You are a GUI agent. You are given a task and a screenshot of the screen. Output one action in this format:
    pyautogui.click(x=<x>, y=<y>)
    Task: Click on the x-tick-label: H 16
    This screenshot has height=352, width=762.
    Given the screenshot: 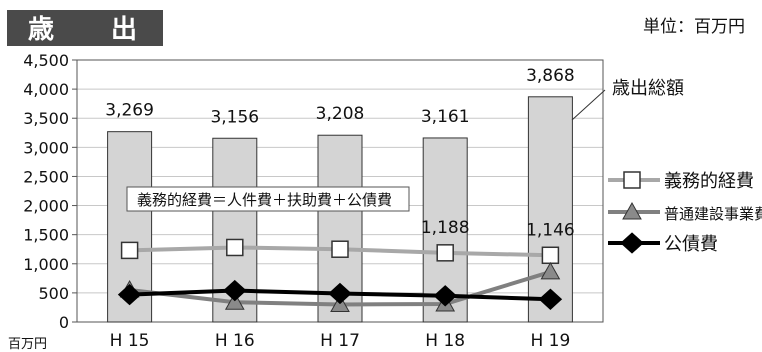 What is the action you would take?
    pyautogui.click(x=235, y=341)
    